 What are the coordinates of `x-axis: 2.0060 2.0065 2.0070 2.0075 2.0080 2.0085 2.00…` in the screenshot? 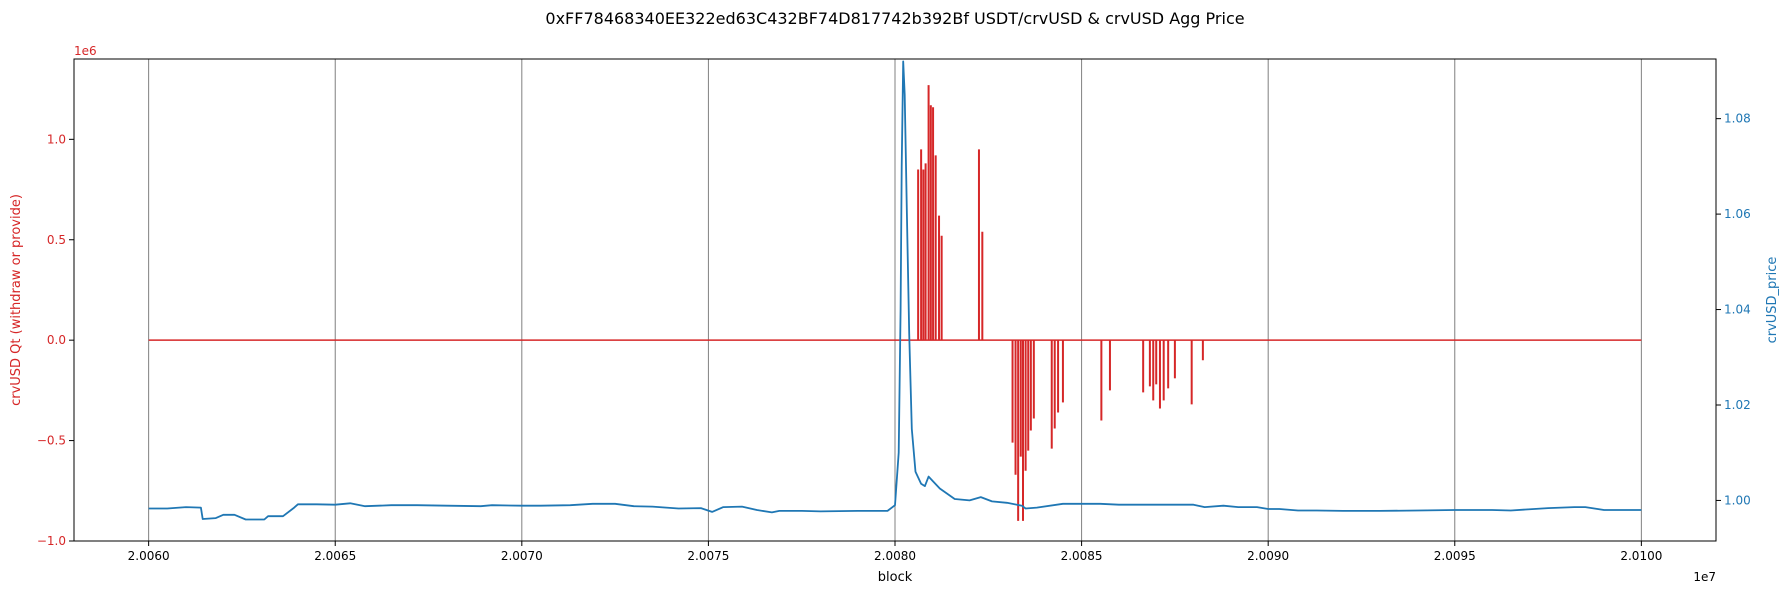 It's located at (895, 552).